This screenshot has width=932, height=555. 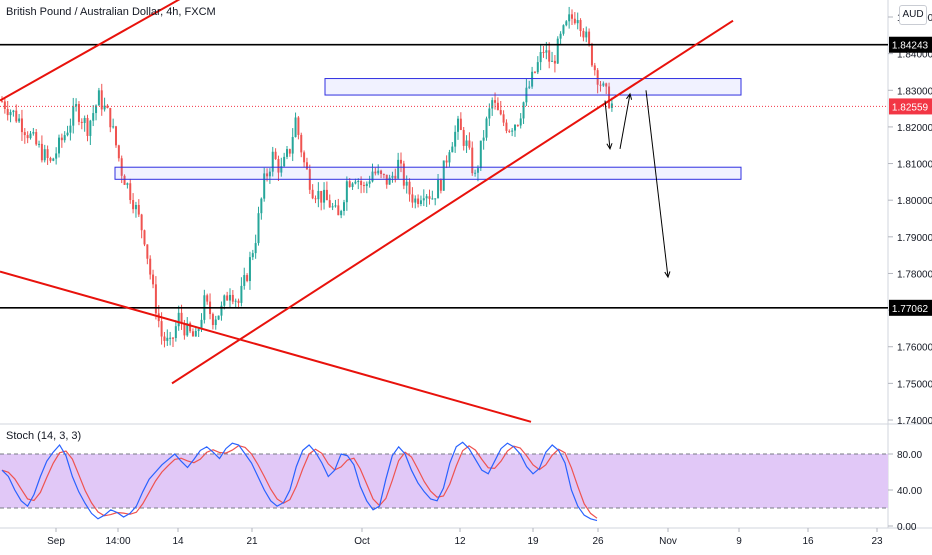 I want to click on currency-button: AUD, so click(x=913, y=15).